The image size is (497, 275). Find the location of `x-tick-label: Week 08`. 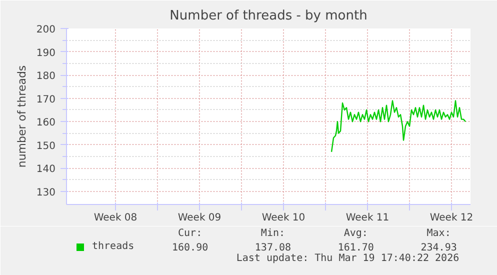

x-tick-label: Week 08 is located at coordinates (116, 218).